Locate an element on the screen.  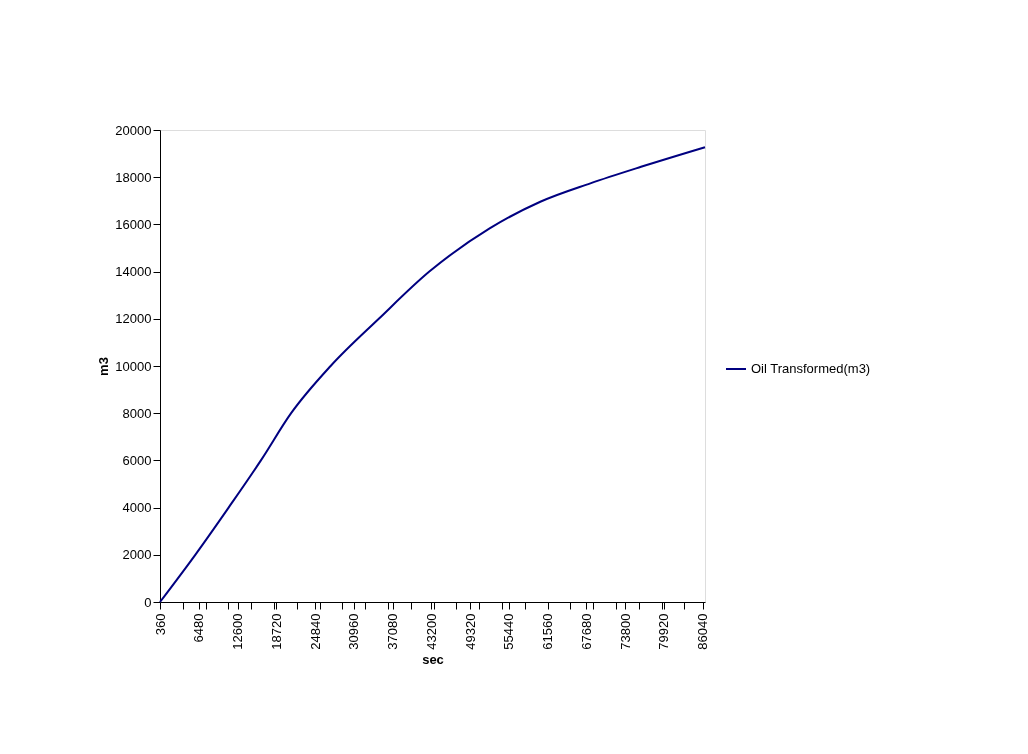
y-tick-label: 12000 is located at coordinates (133, 319).